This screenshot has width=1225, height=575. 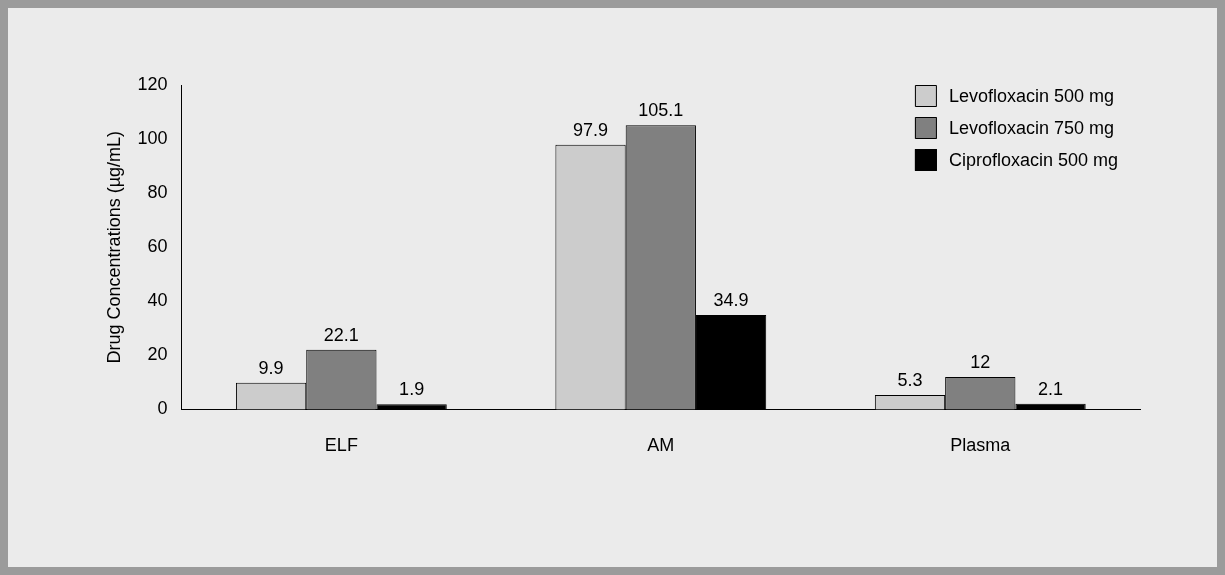 What do you see at coordinates (162, 408) in the screenshot?
I see `y-tick-label: 0` at bounding box center [162, 408].